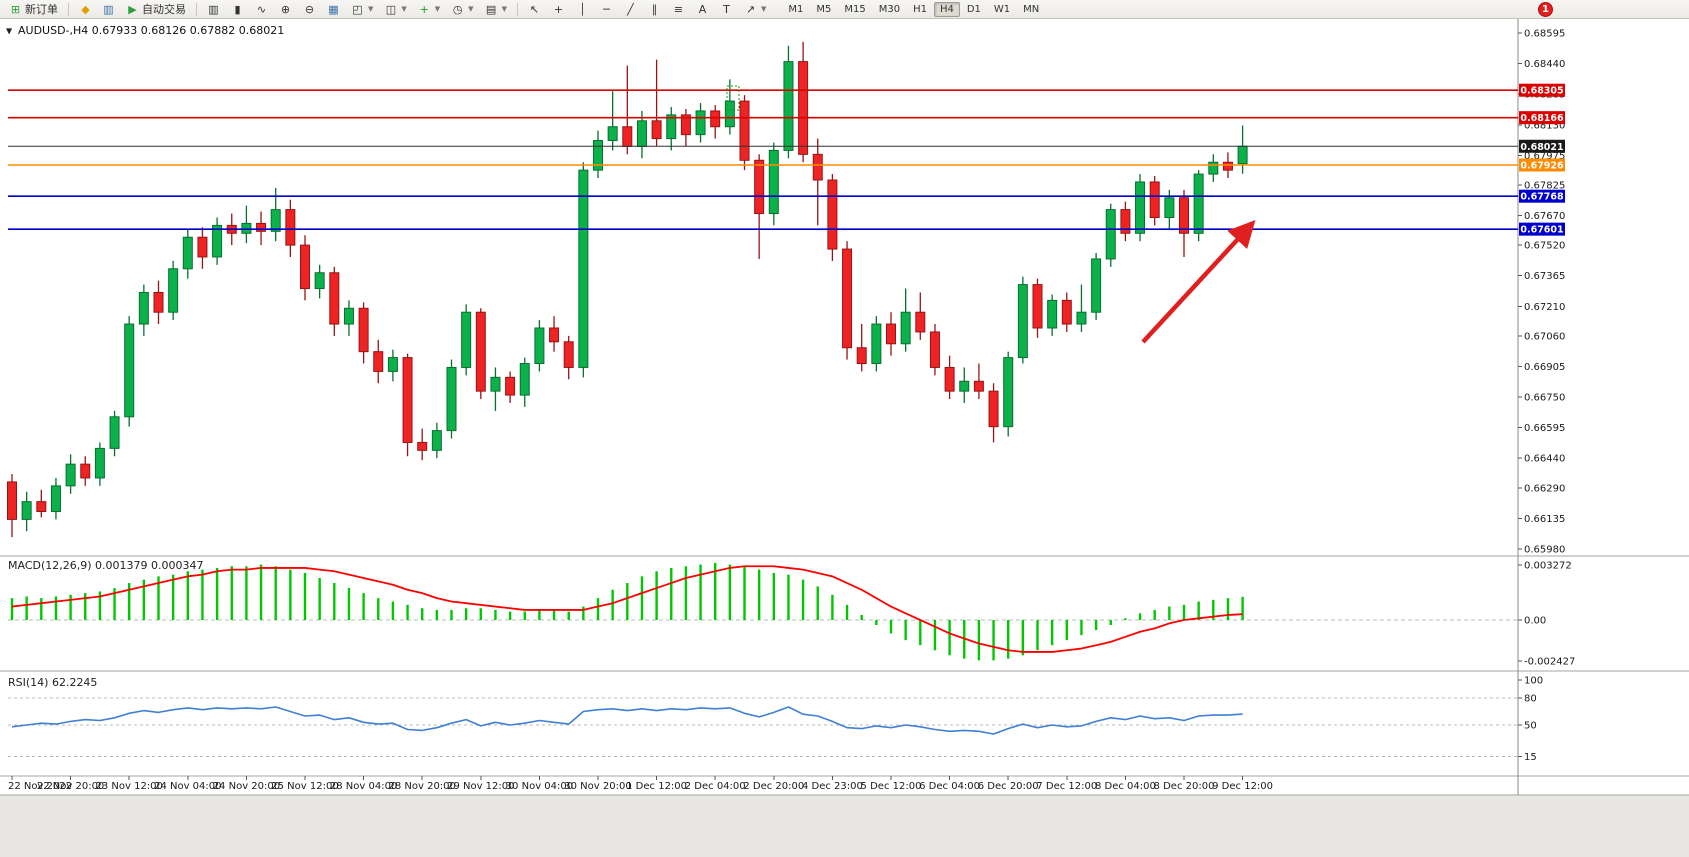  Describe the element at coordinates (85, 9) in the screenshot. I see `alerts-icon: ◆` at that location.